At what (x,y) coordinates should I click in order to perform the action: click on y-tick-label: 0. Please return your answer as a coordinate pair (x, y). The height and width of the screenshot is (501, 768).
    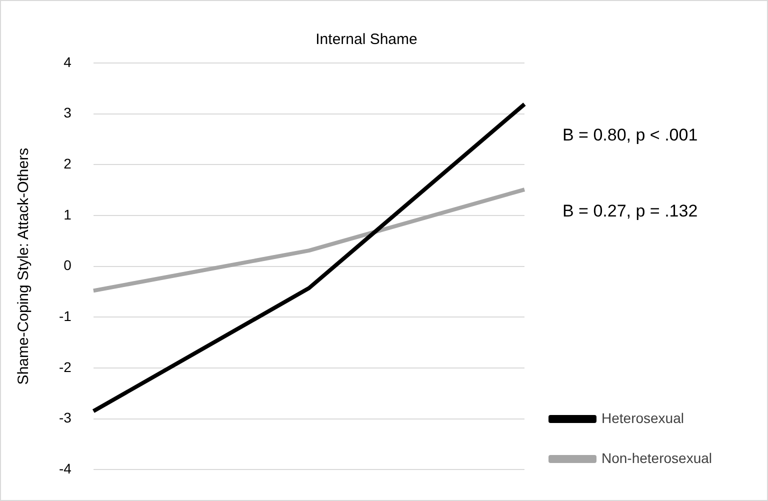
    Looking at the image, I should click on (68, 265).